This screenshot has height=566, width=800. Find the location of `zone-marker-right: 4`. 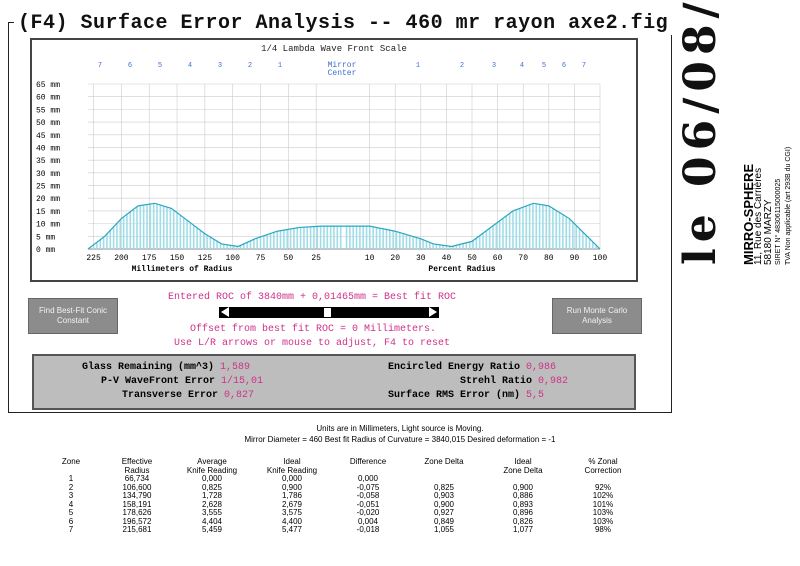

zone-marker-right: 4 is located at coordinates (522, 66).